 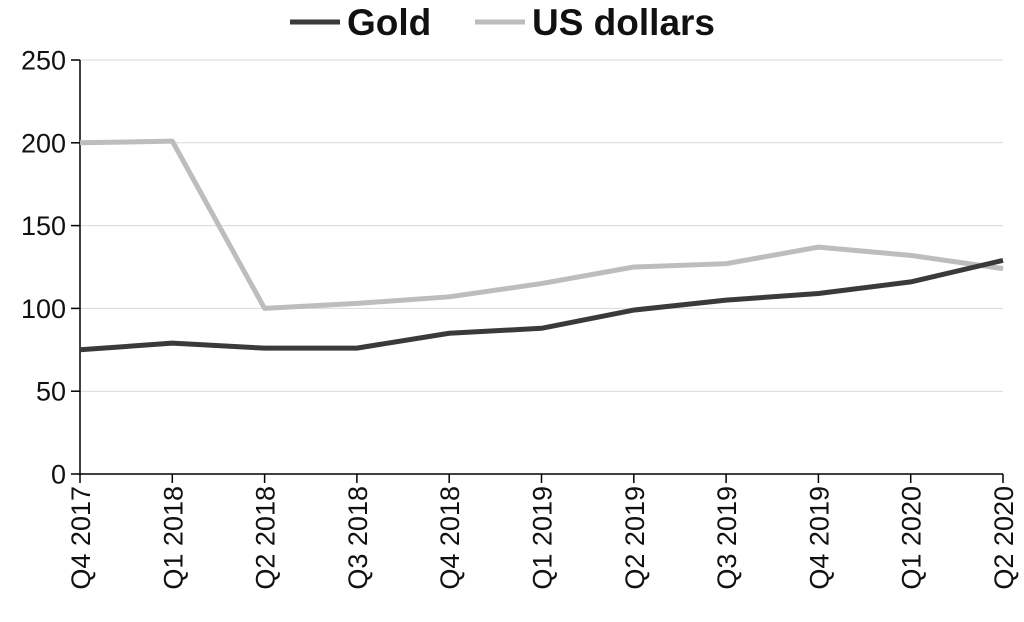 I want to click on y-tick-label: 150, so click(x=43, y=226).